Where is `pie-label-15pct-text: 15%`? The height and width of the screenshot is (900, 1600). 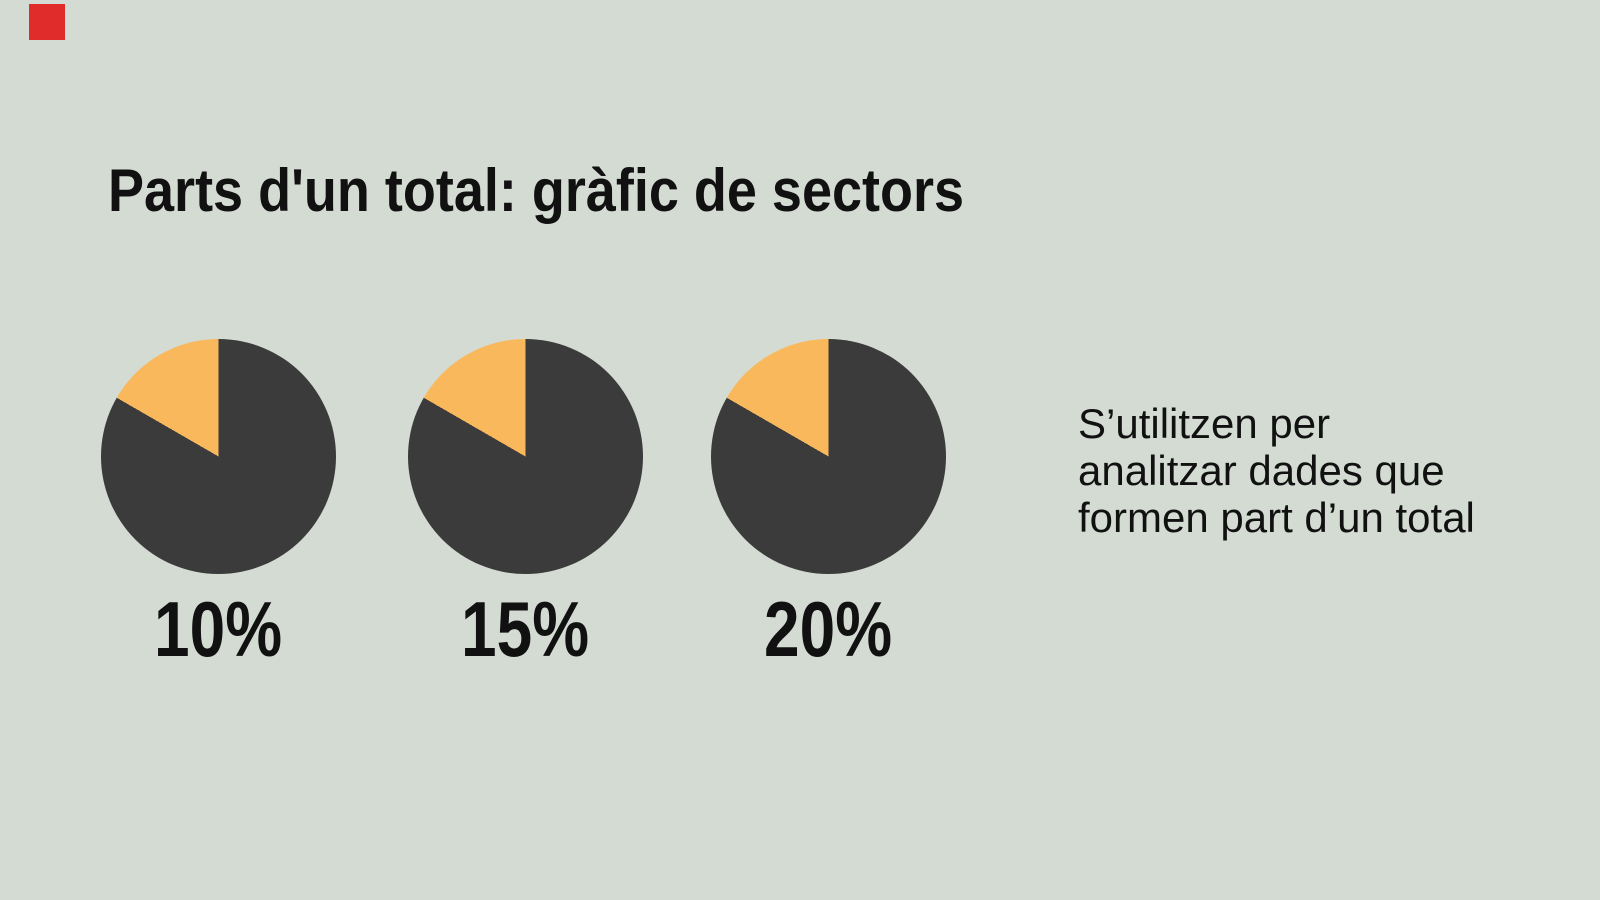
pie-label-15pct-text: 15% is located at coordinates (525, 629).